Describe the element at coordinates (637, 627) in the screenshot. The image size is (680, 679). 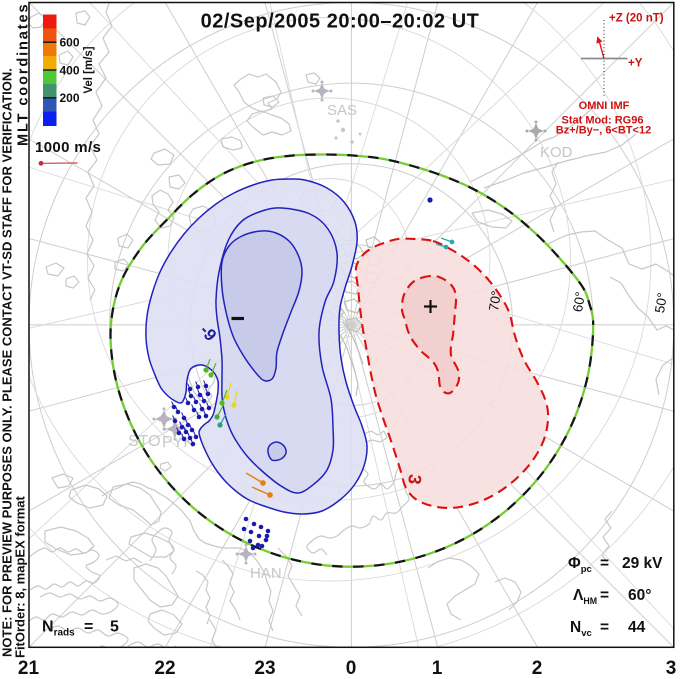
I see `svg-text: 44` at that location.